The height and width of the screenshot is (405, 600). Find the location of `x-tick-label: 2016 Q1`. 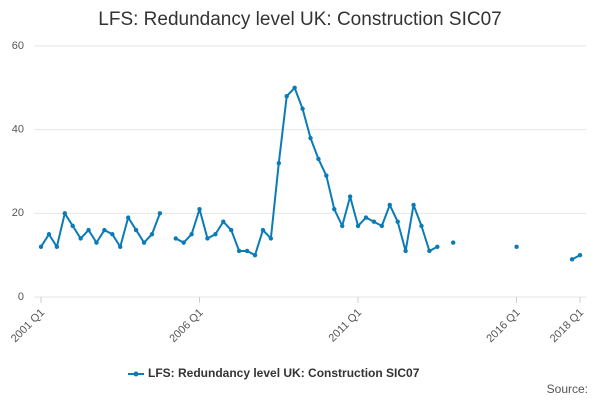

x-tick-label: 2016 Q1 is located at coordinates (503, 326).